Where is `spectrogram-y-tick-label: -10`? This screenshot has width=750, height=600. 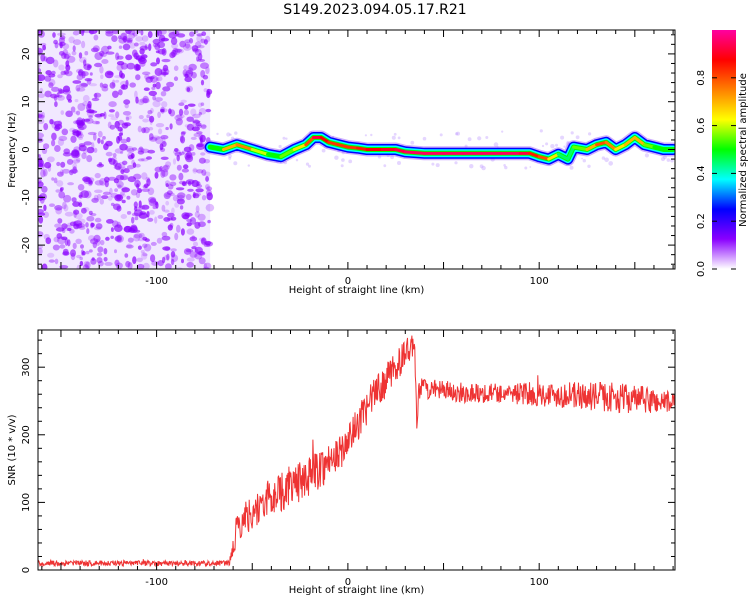 spectrogram-y-tick-label: -10 is located at coordinates (26, 197).